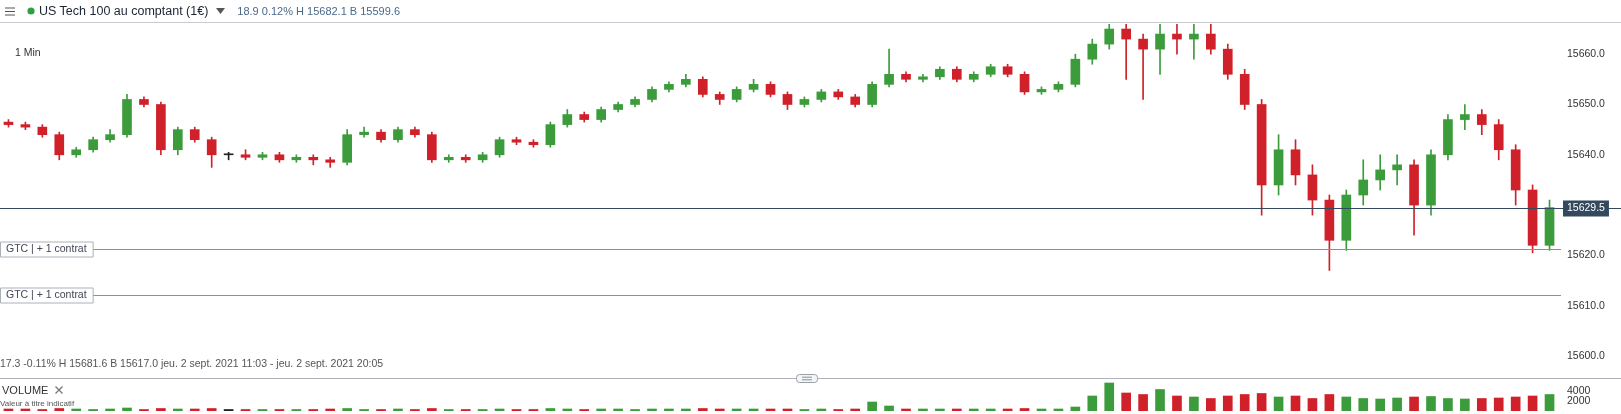 The height and width of the screenshot is (414, 1621). I want to click on y-tick-label: 15640.0, so click(1586, 153).